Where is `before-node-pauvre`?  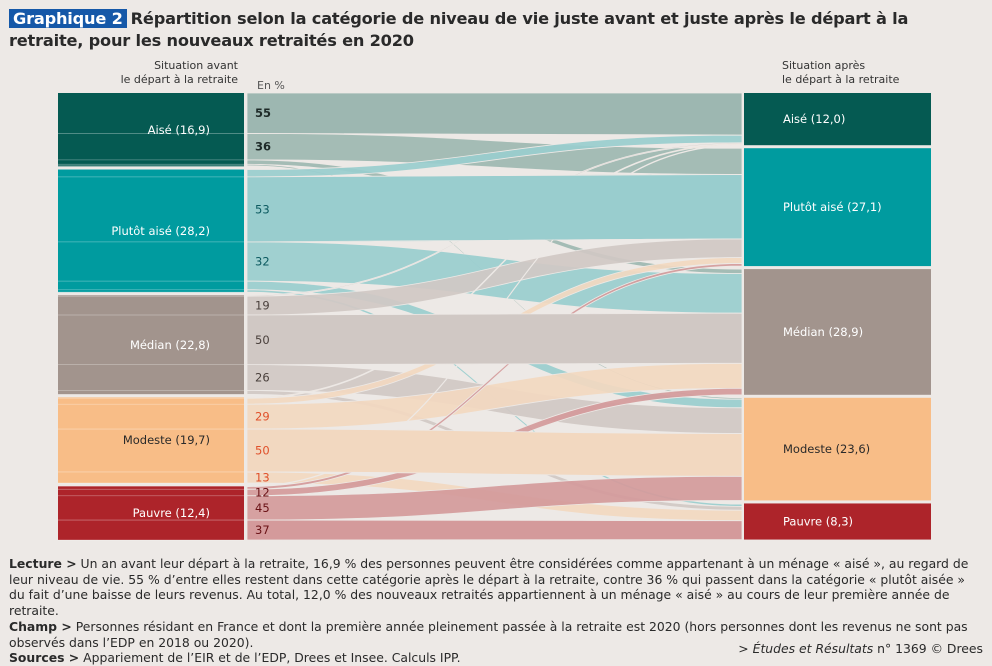 before-node-pauvre is located at coordinates (151, 513).